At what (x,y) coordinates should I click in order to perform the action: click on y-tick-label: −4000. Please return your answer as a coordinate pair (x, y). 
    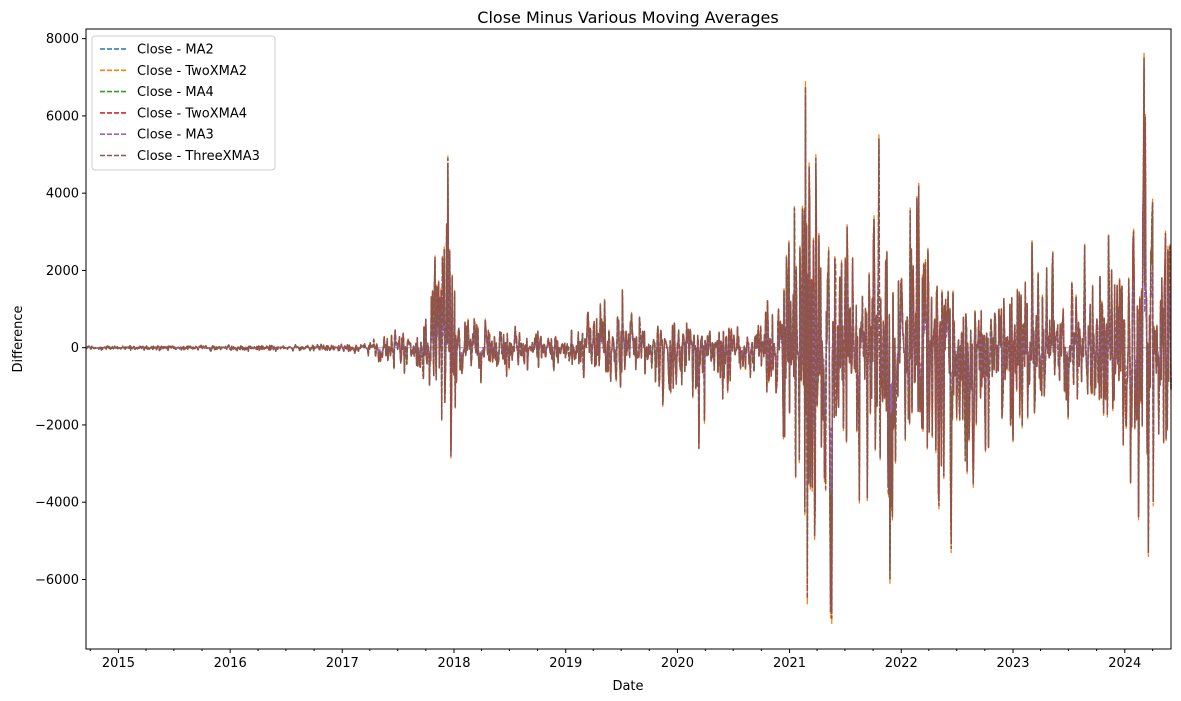
    Looking at the image, I should click on (57, 503).